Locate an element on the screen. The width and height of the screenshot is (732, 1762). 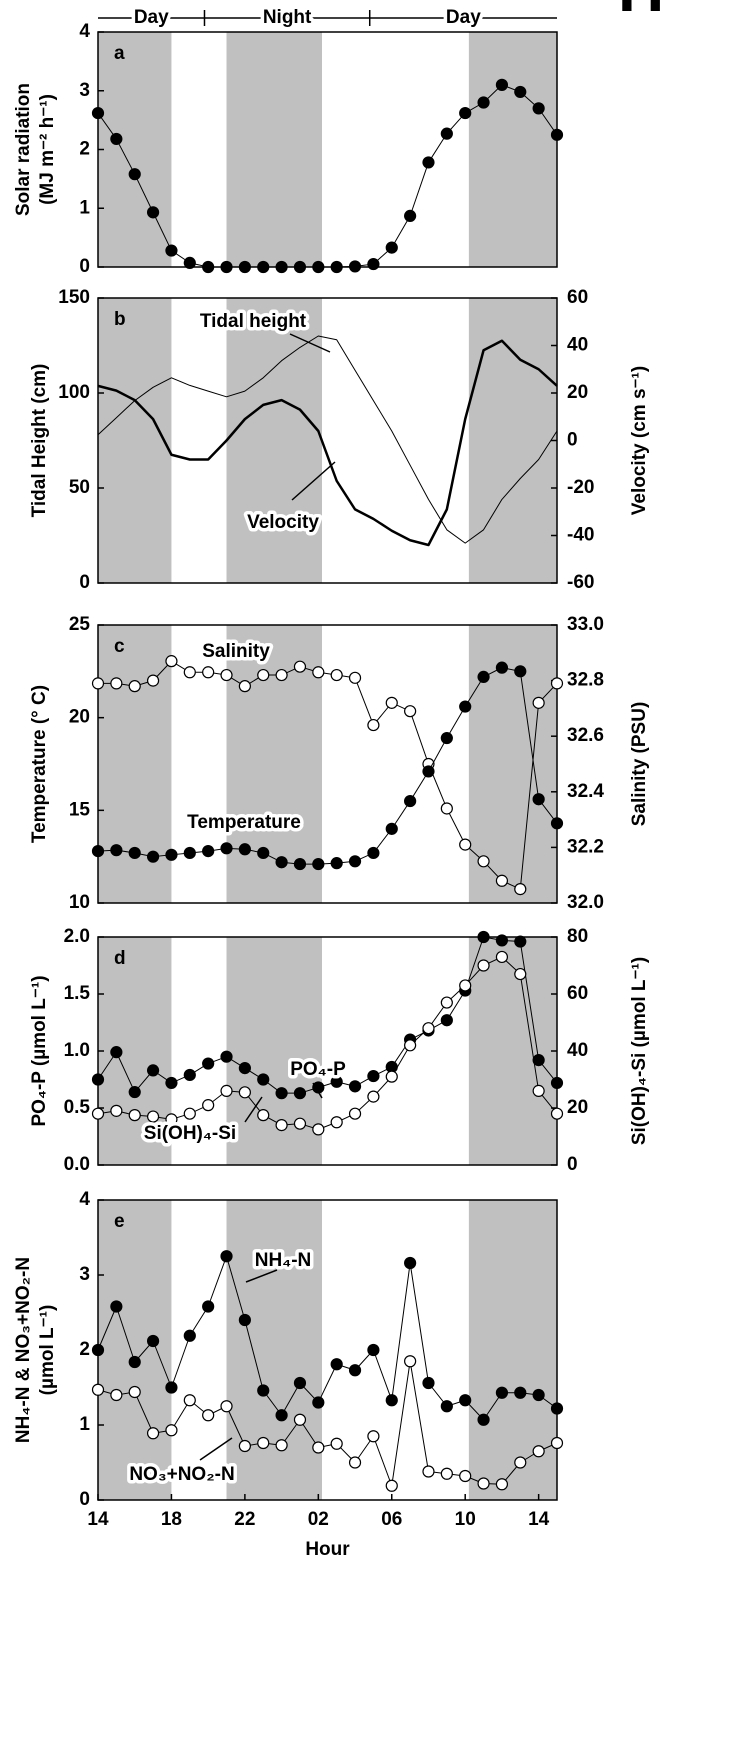
series-label: PO₄-P is located at coordinates (318, 1069).